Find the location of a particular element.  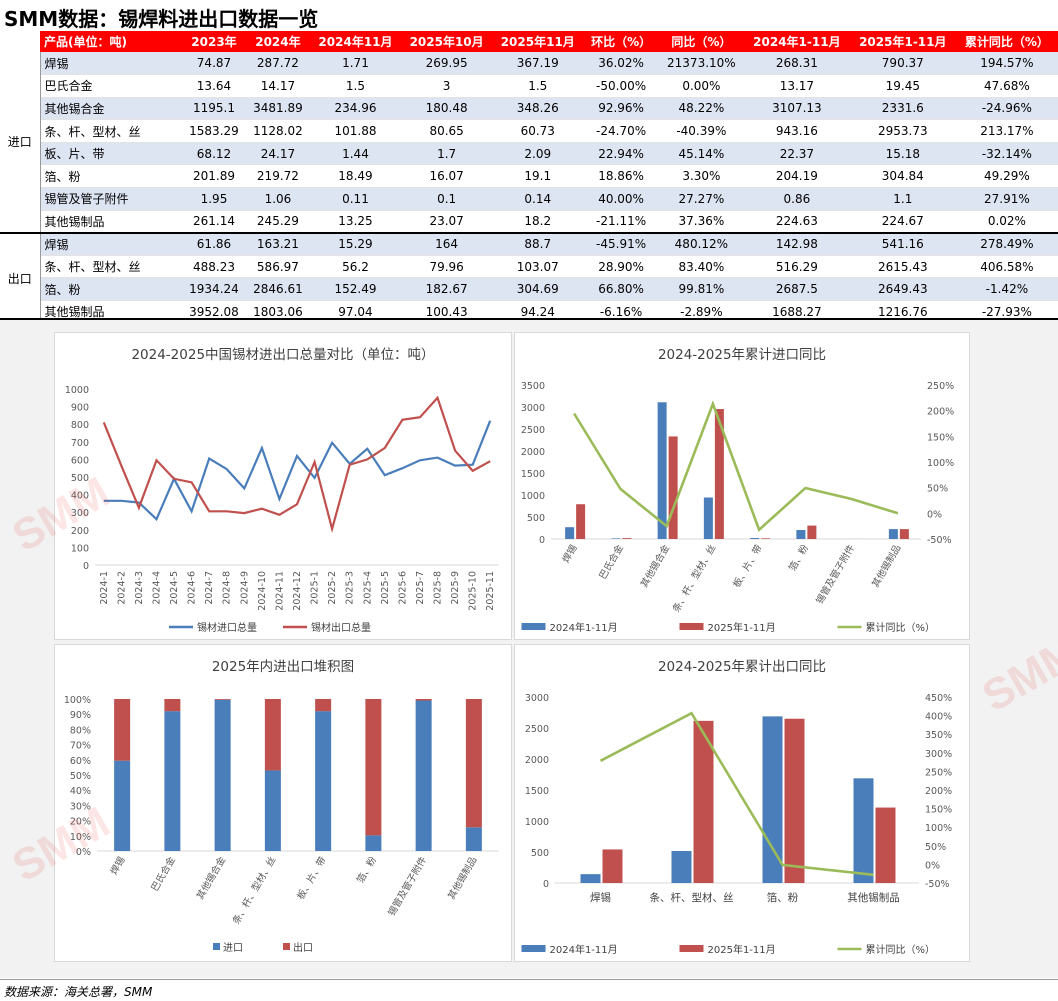

table-cell: 56.2 is located at coordinates (355, 267).